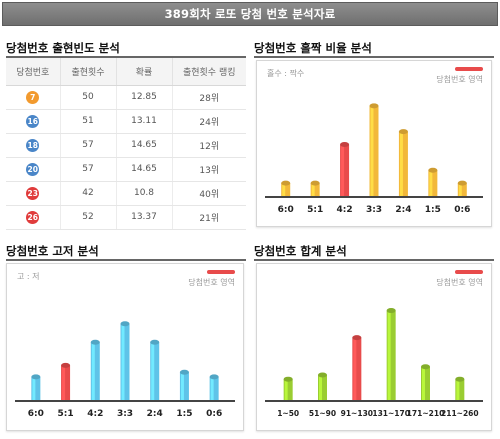 The width and height of the screenshot is (500, 439). I want to click on section-title-odd-even: 당첨번호 홀짝 비율 분석, so click(313, 48).